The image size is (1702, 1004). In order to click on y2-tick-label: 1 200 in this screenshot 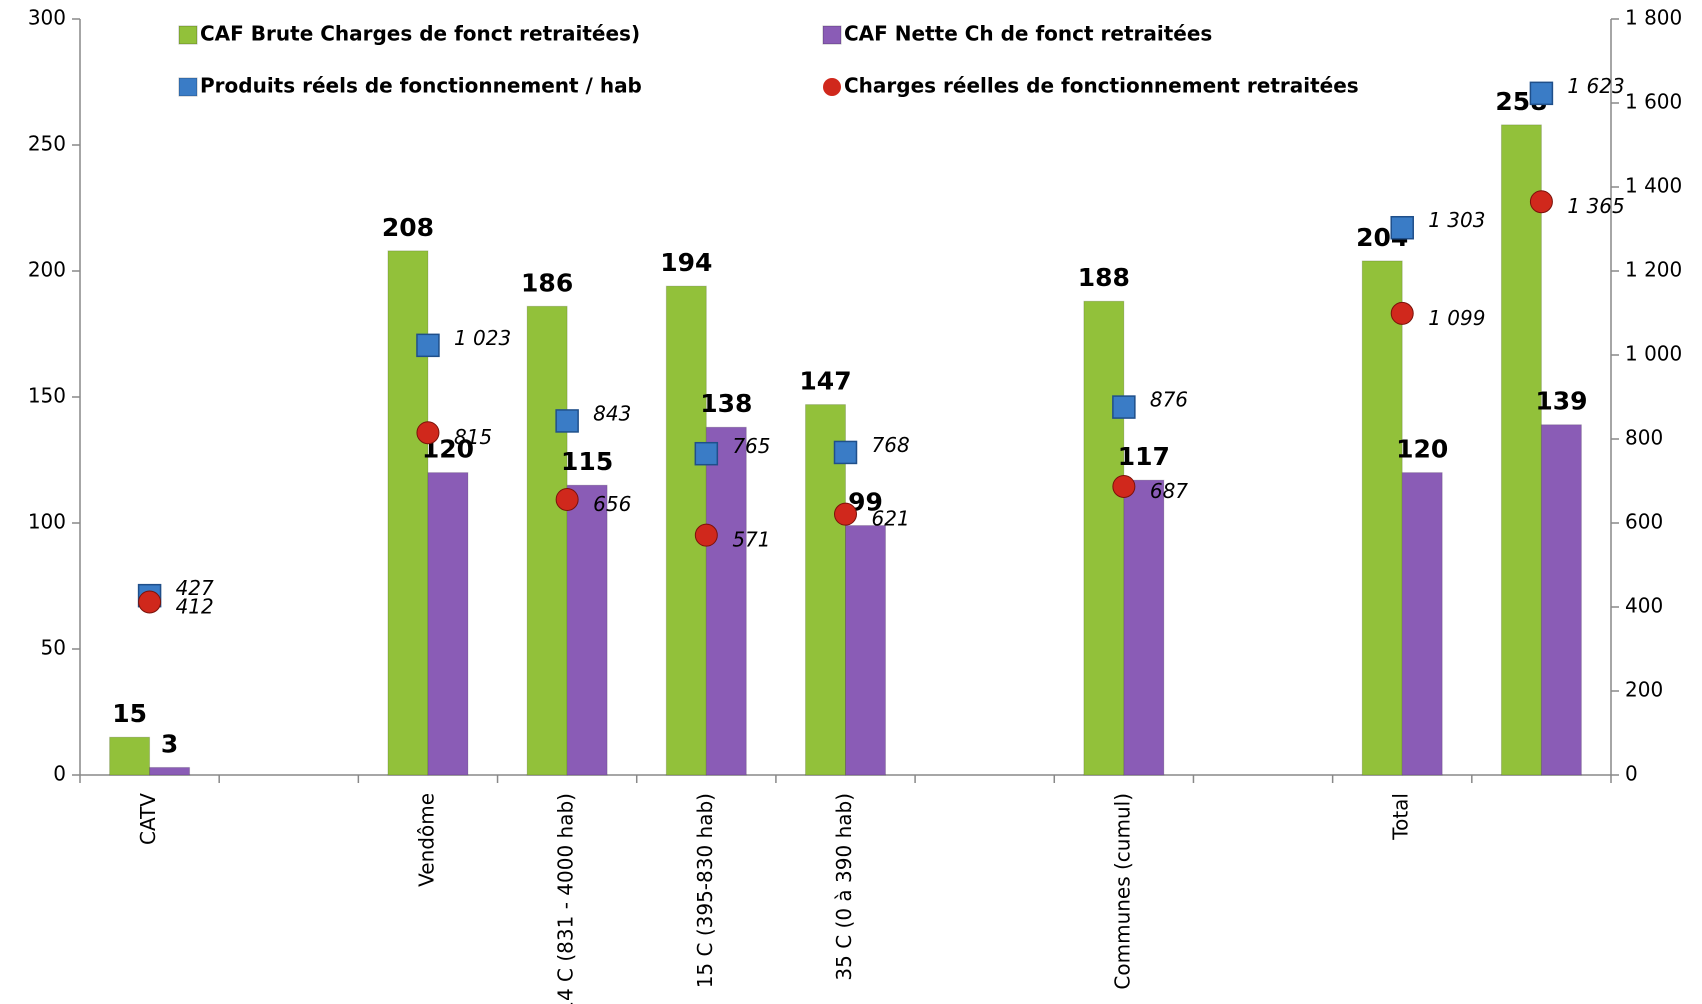, I will do `click(1653, 270)`.